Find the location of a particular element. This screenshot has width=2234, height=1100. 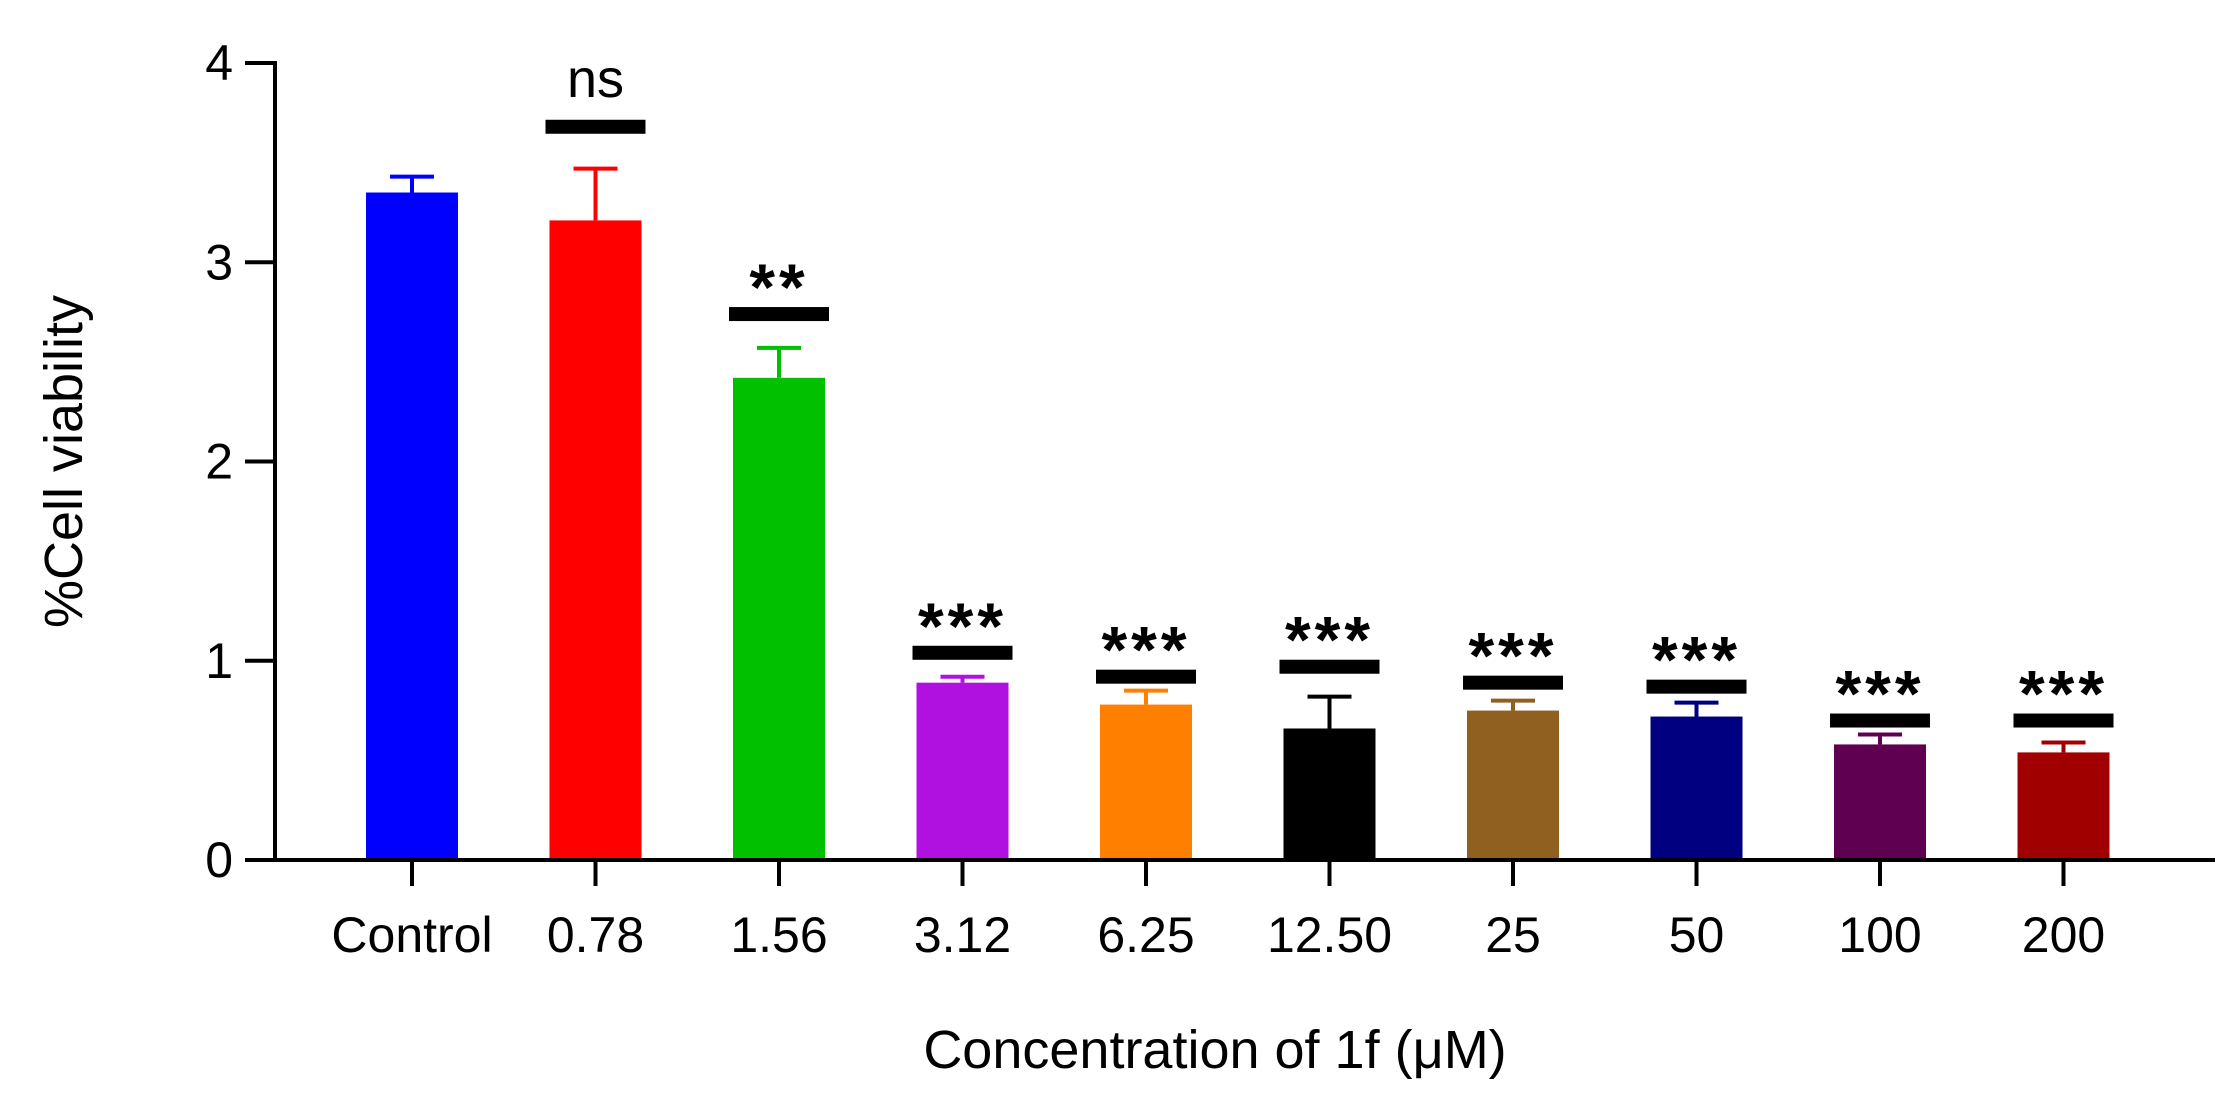

y-tick-label: 3 is located at coordinates (219, 262).